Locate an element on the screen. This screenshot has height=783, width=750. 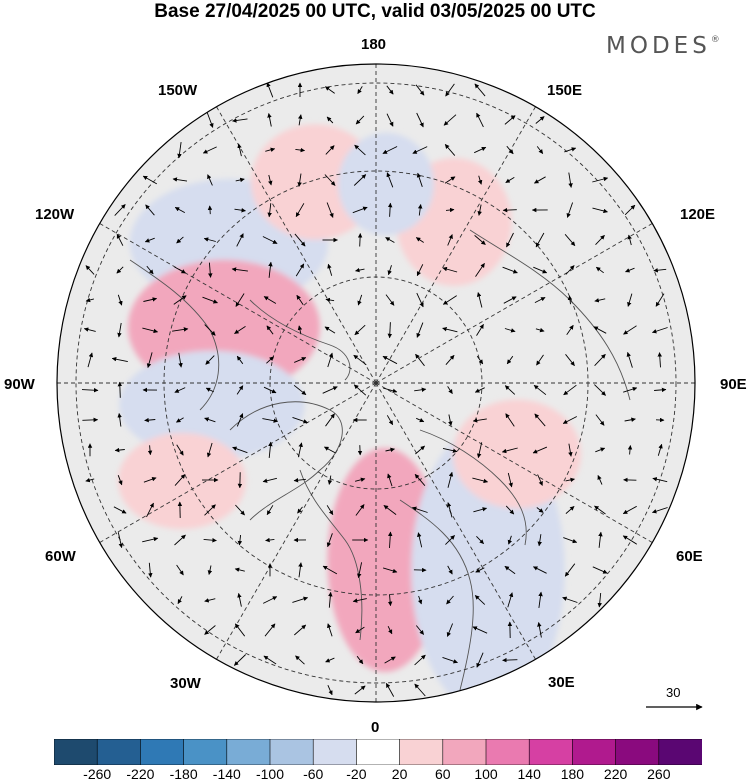
lon-label-60e: 60E is located at coordinates (689, 556).